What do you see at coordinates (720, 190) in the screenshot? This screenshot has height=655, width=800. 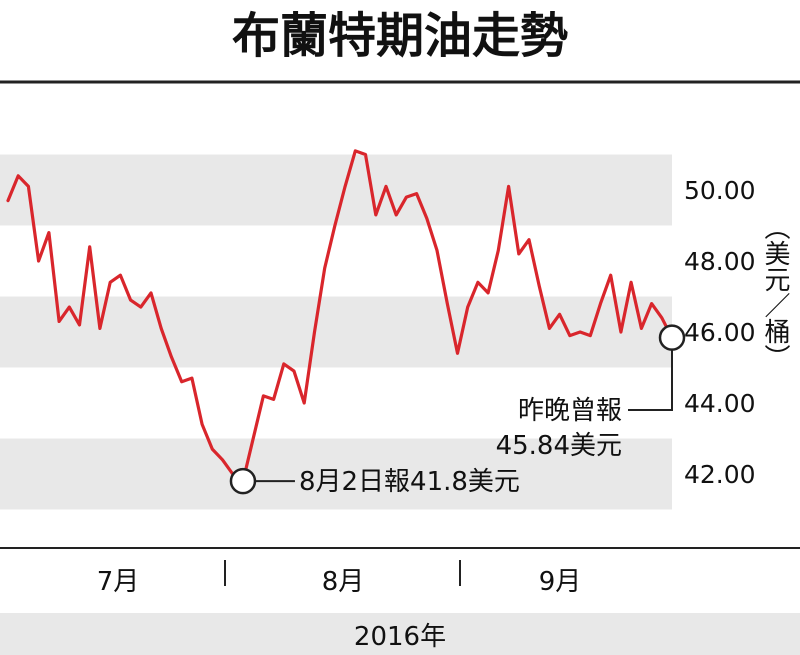 I see `y-tick-label: 50.00` at bounding box center [720, 190].